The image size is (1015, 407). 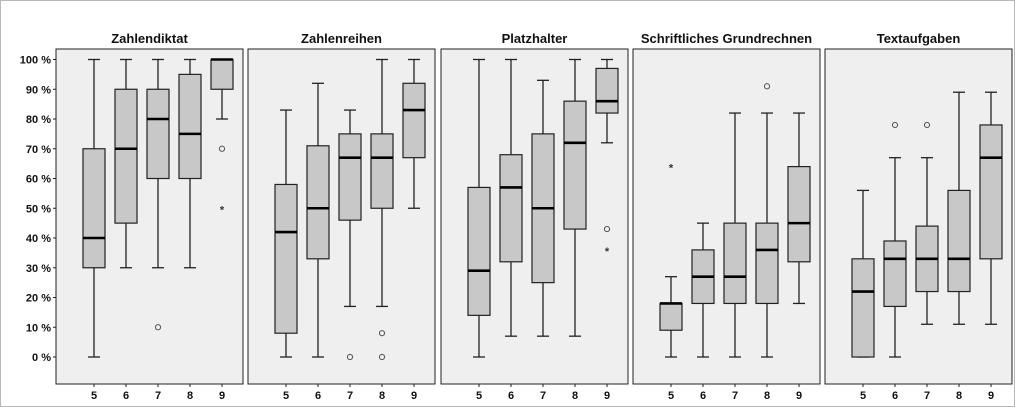 What do you see at coordinates (38, 269) in the screenshot?
I see `y-tick-label: 30 %` at bounding box center [38, 269].